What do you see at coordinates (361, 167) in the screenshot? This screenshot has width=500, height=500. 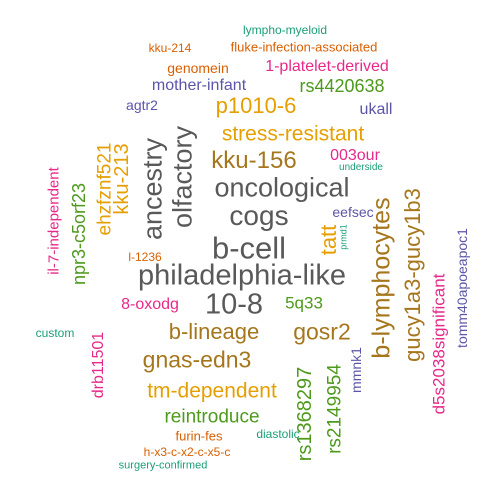 I see `word-underside: underside` at bounding box center [361, 167].